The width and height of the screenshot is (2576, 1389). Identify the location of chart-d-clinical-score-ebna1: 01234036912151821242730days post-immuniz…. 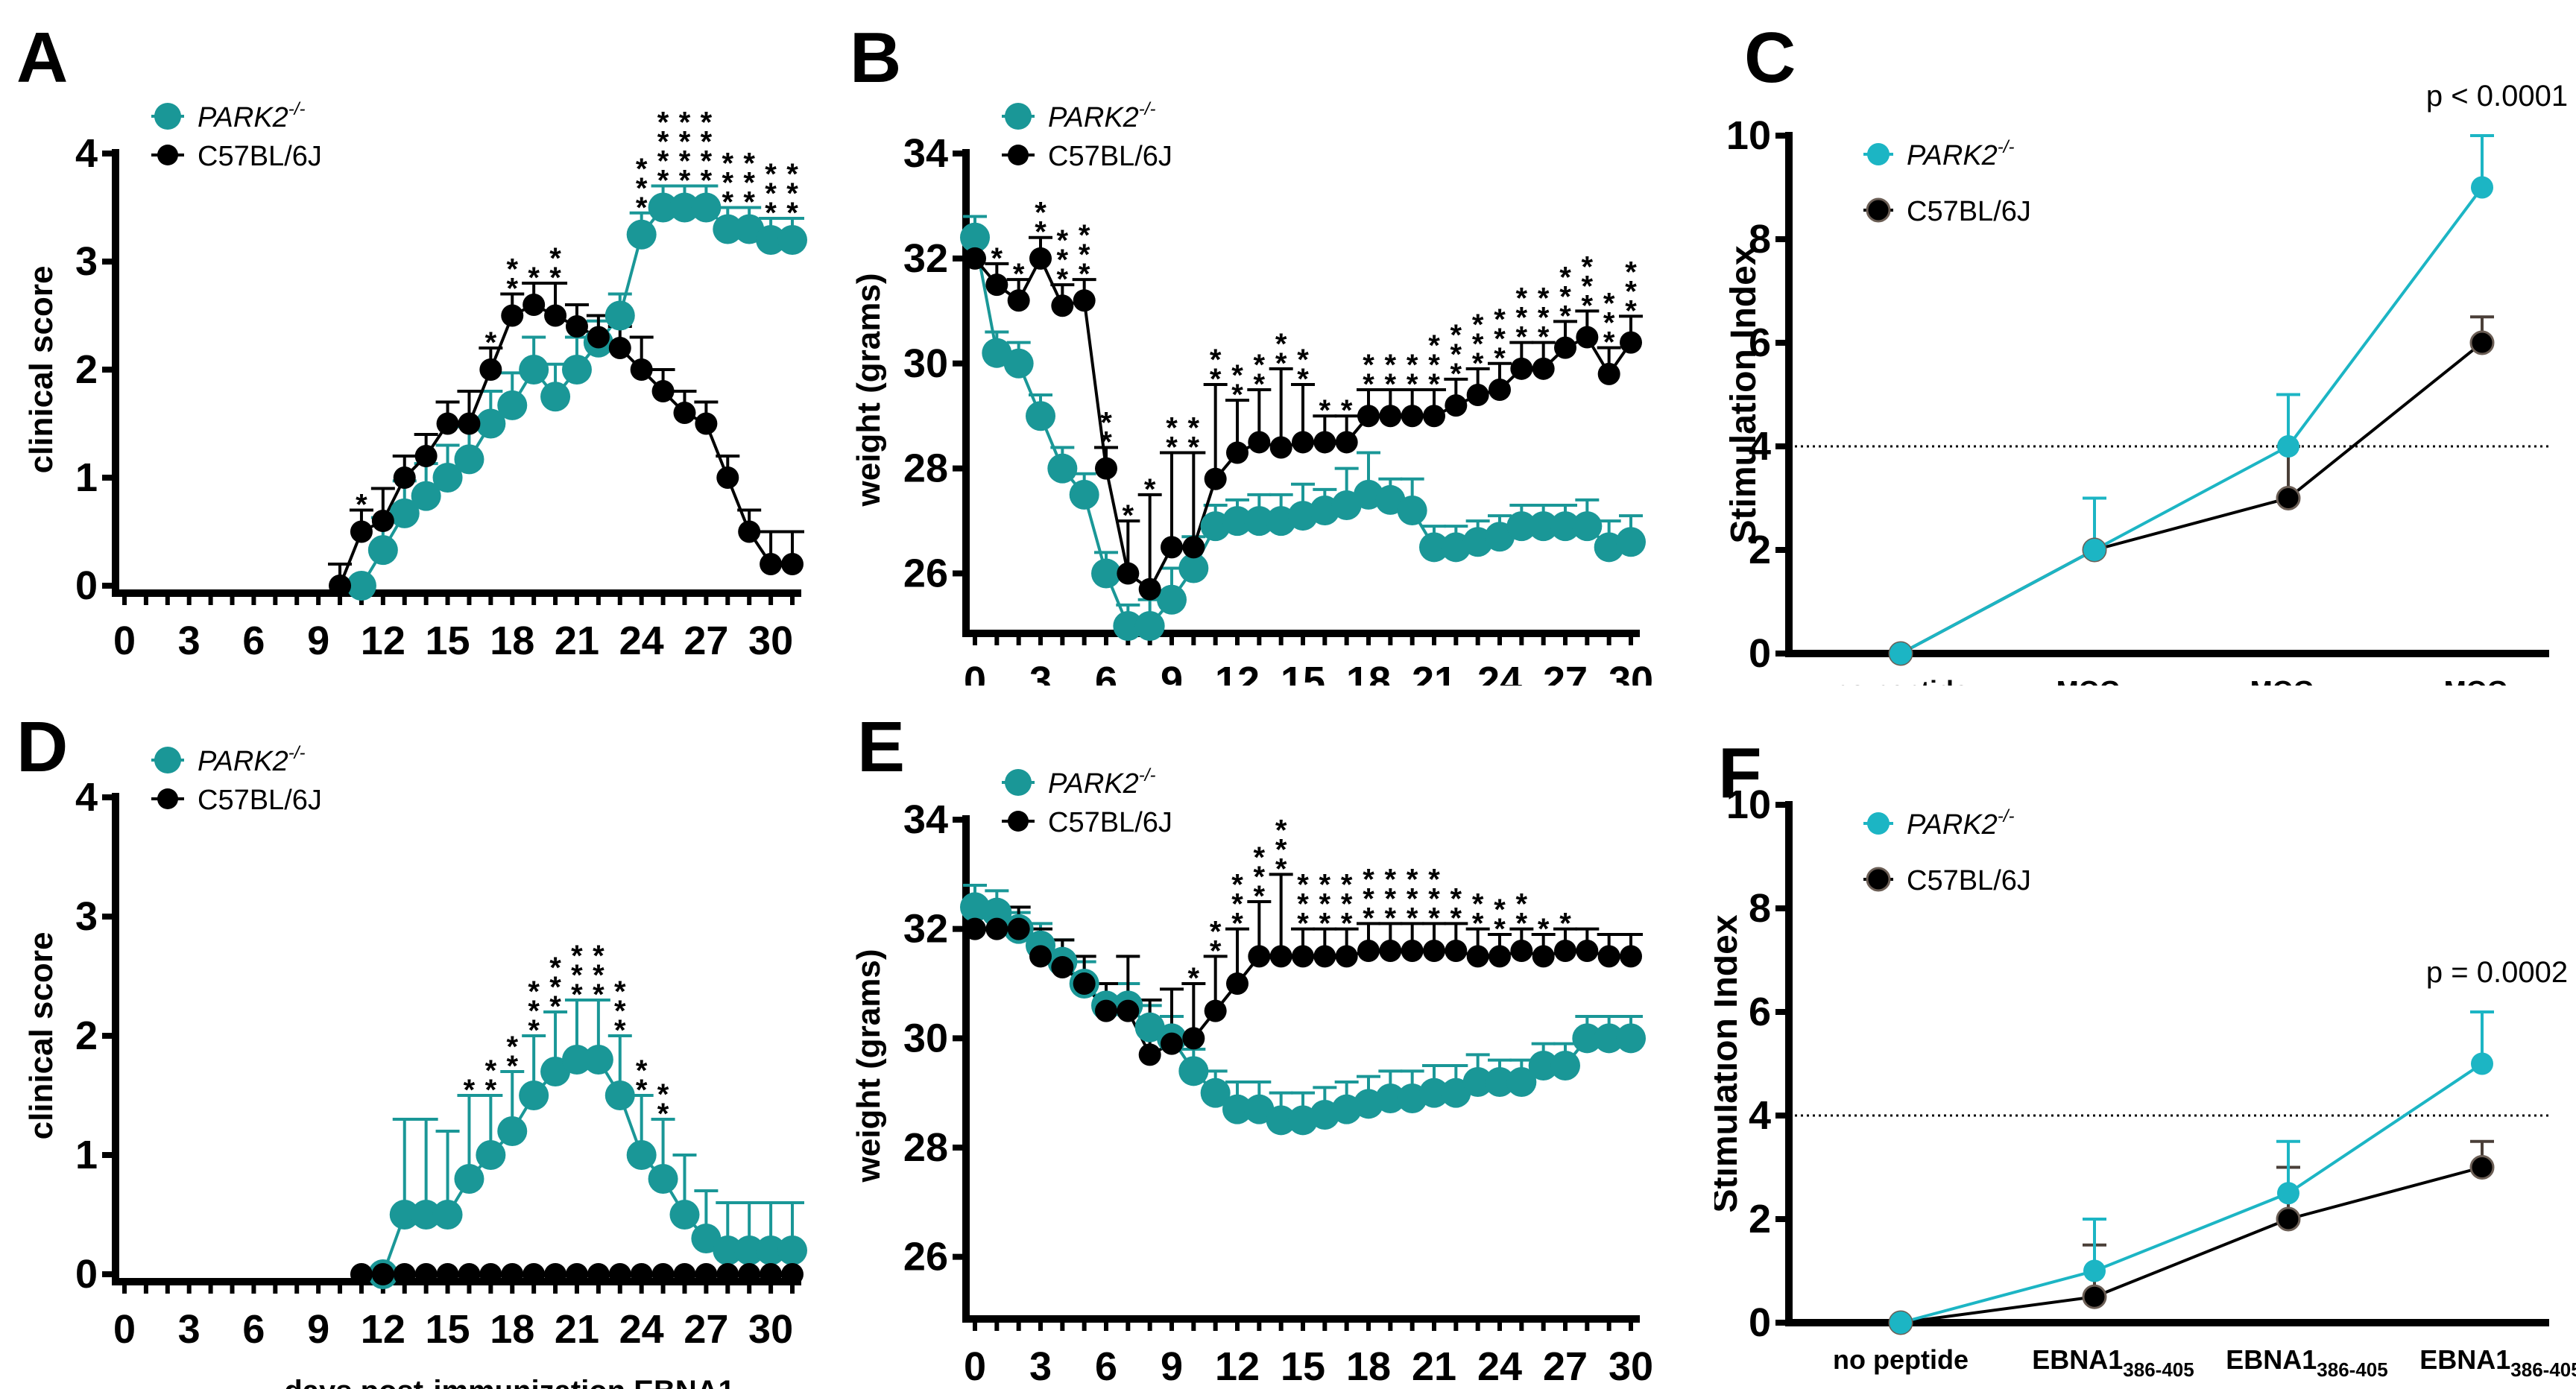
(418, 1066).